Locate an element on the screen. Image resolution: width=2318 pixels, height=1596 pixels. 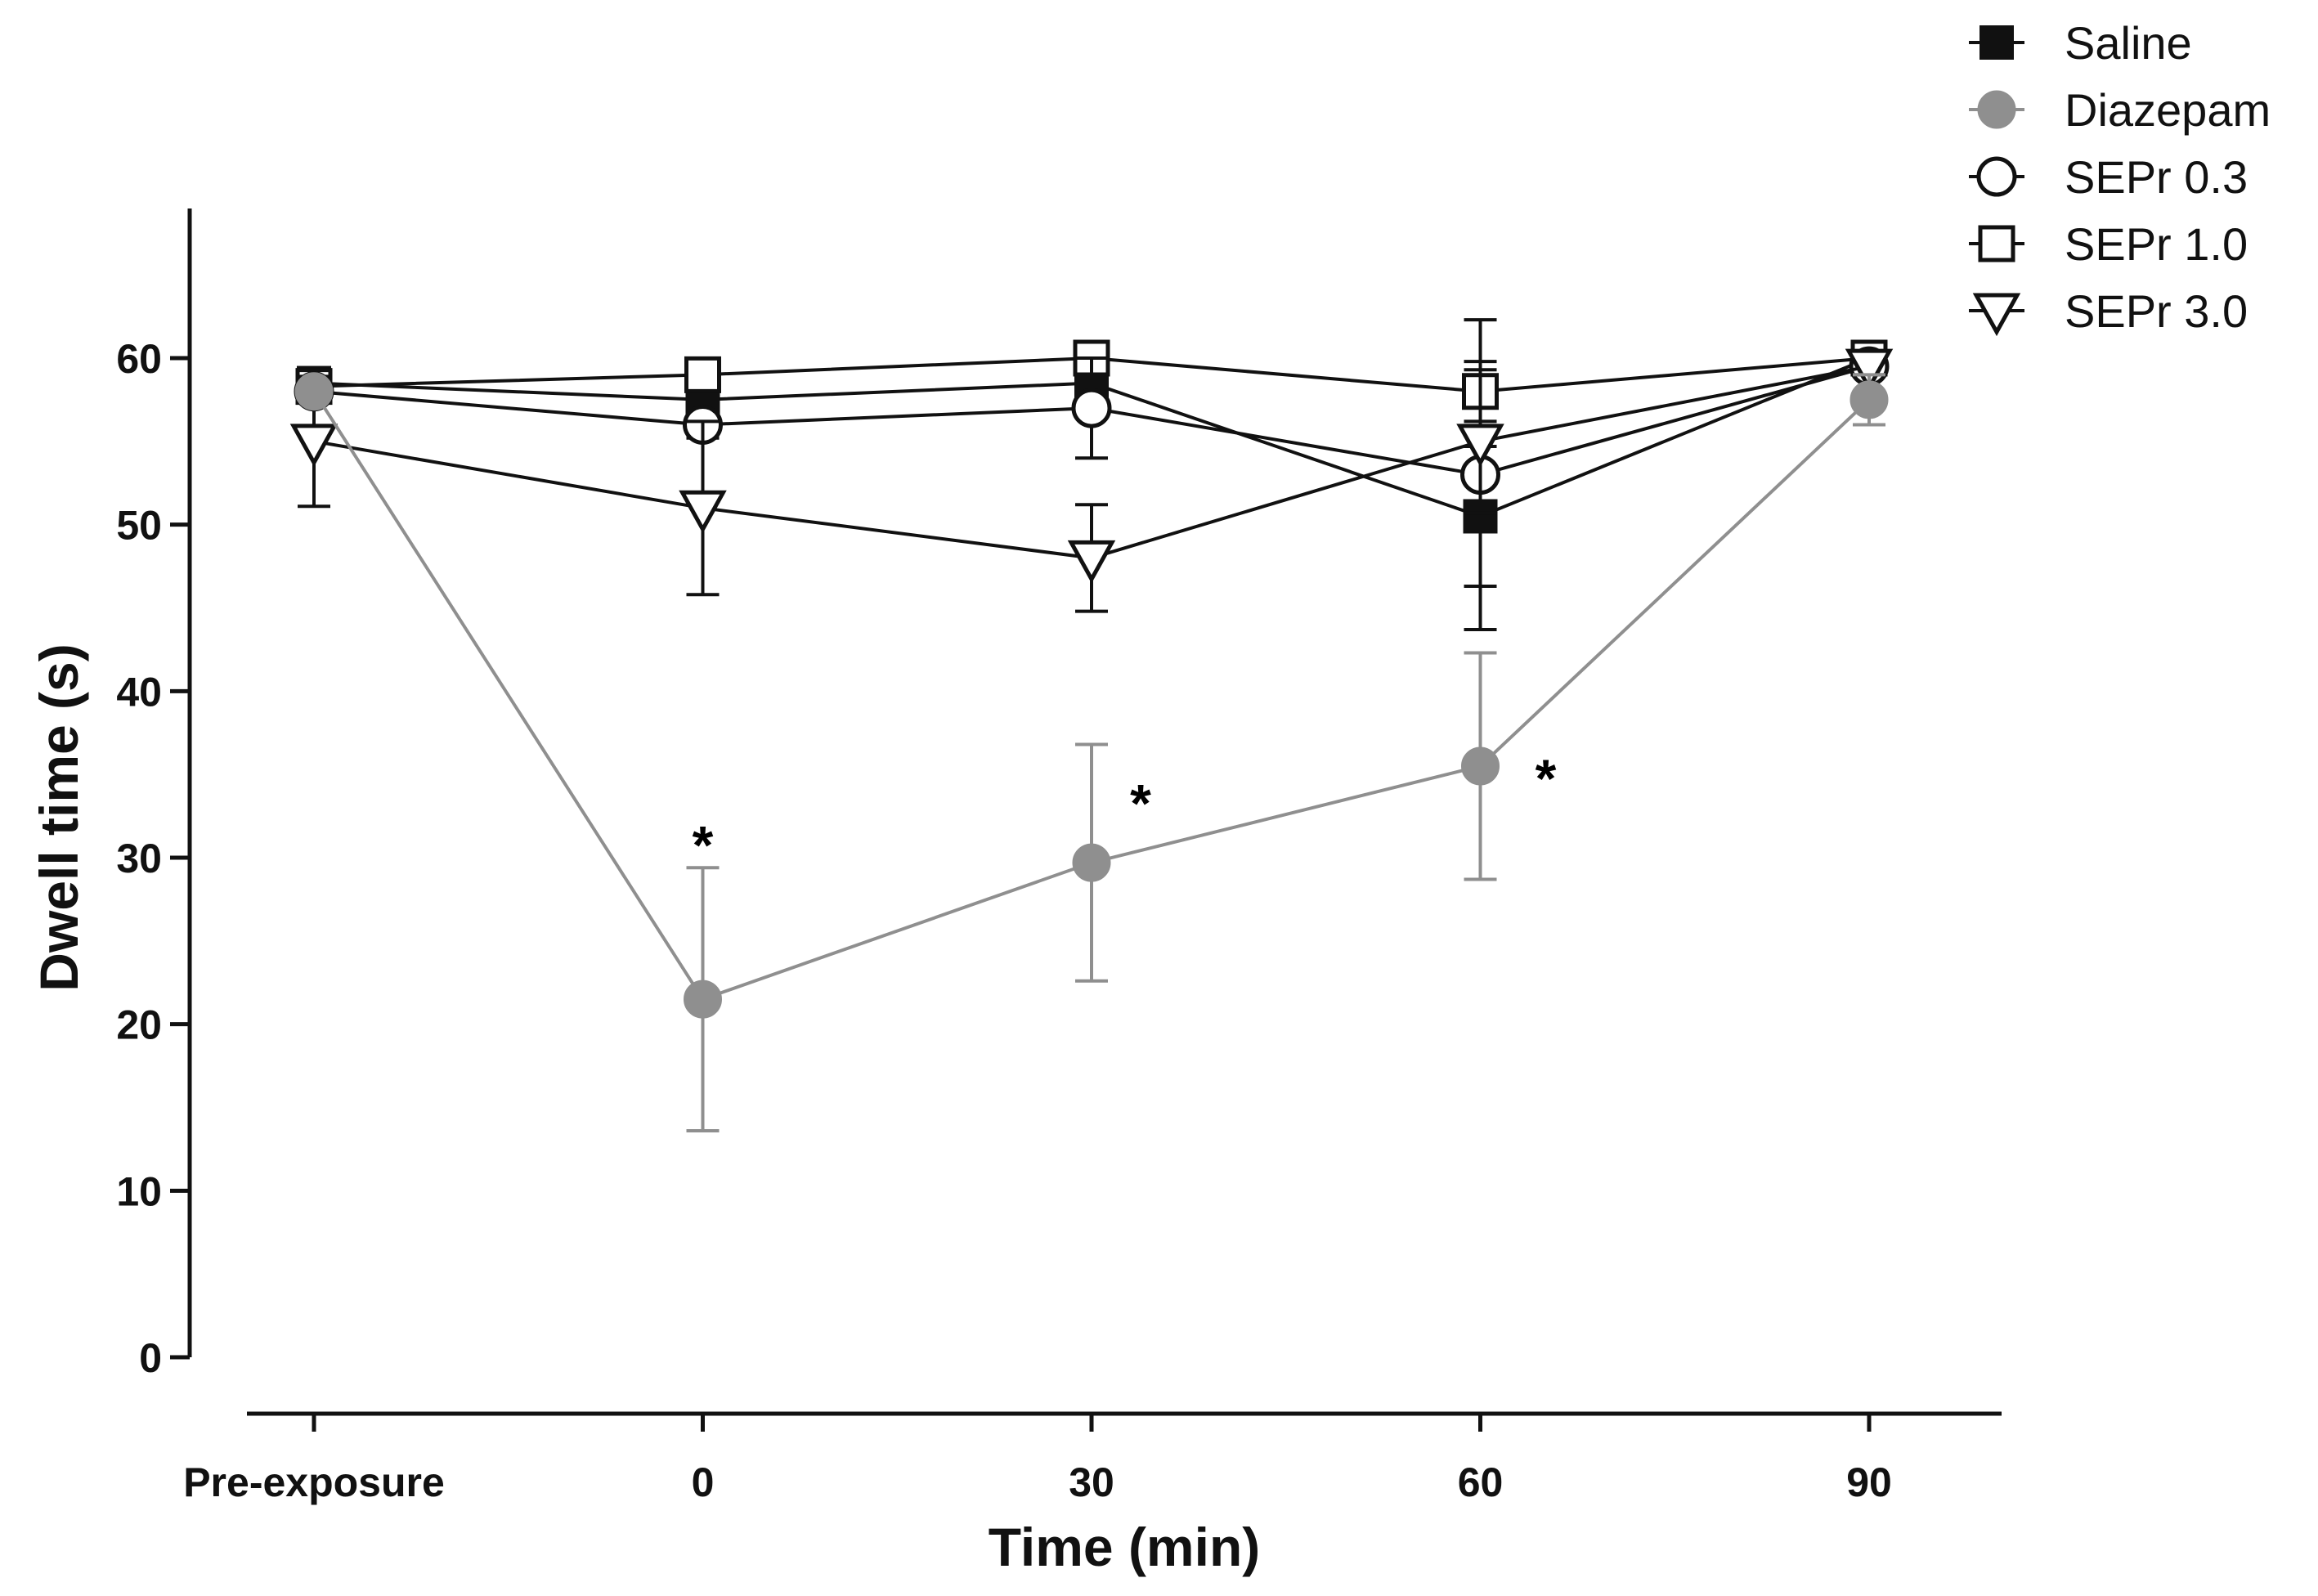
y-tick-label-10: 10 is located at coordinates (139, 1191).